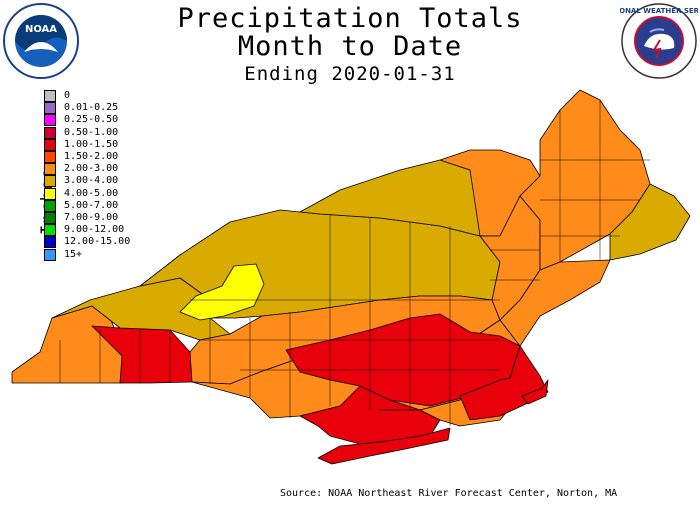 The width and height of the screenshot is (700, 525). Describe the element at coordinates (41, 29) in the screenshot. I see `noaa-logo-text: NOAA` at that location.